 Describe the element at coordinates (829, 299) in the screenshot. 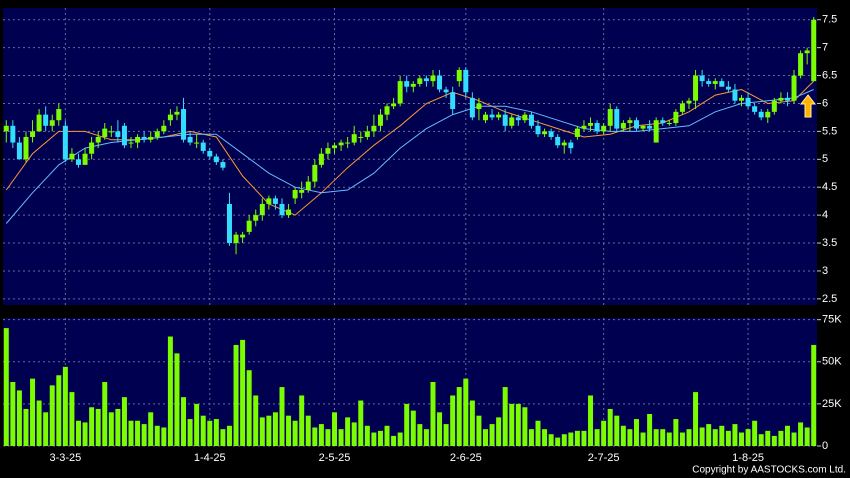

I see `y-tick-label: 2.5` at that location.